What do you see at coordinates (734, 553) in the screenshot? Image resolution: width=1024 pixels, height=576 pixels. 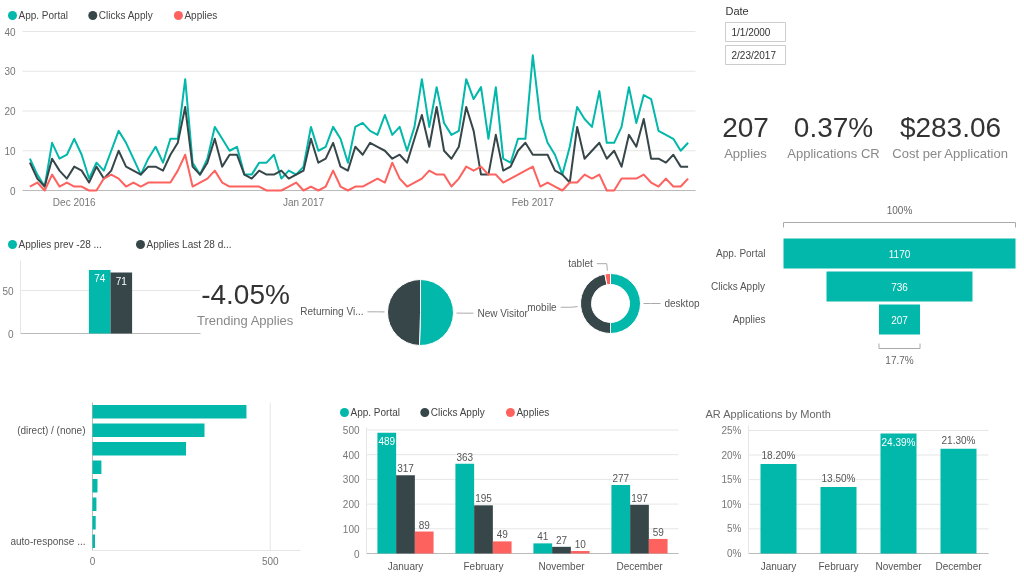 I see `y-tick-label: 0%` at bounding box center [734, 553].